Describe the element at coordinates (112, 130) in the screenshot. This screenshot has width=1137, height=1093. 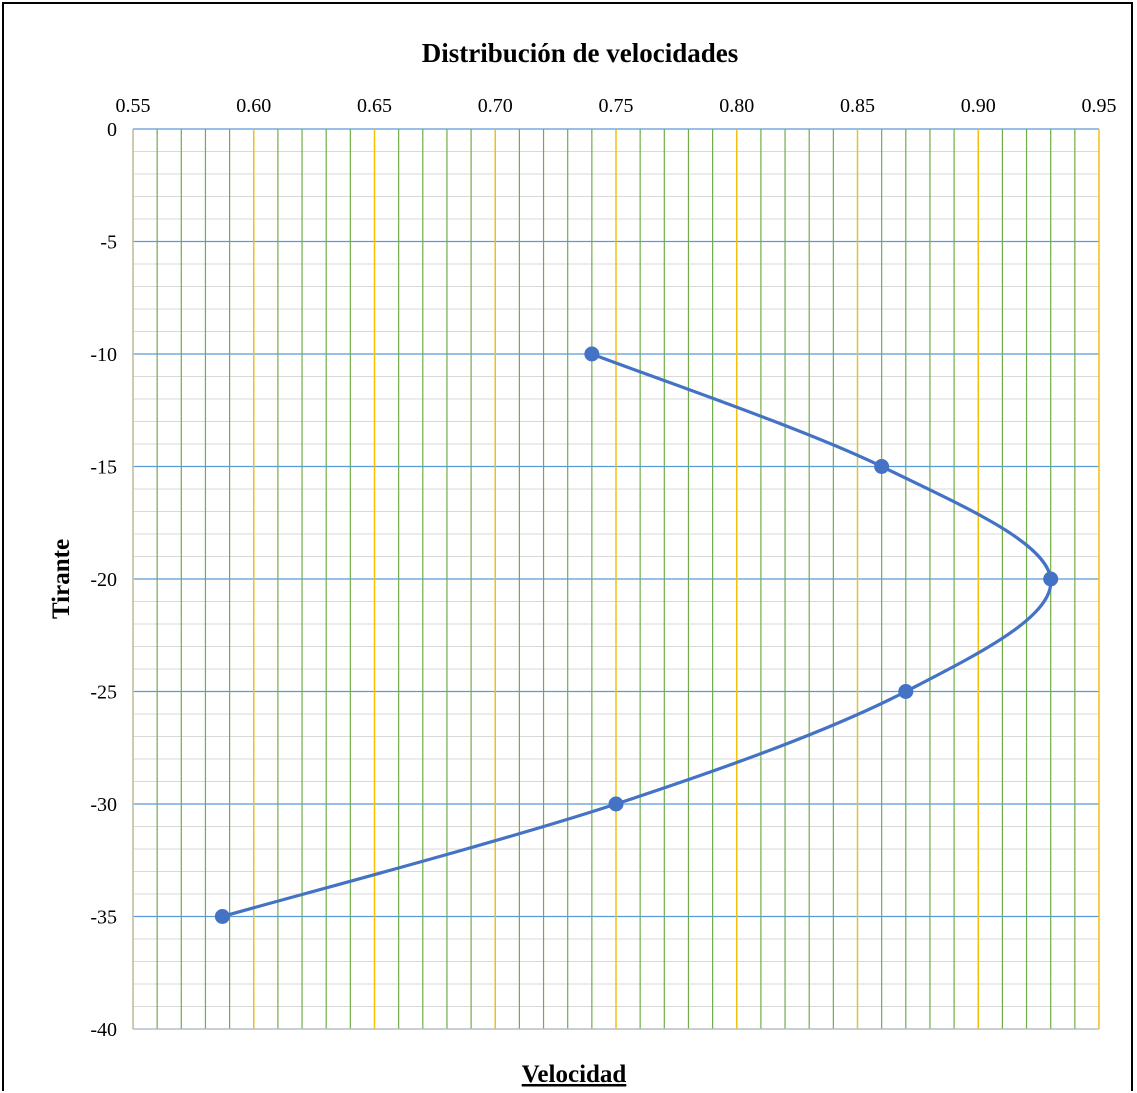
I see `y-tick-label: 0` at that location.